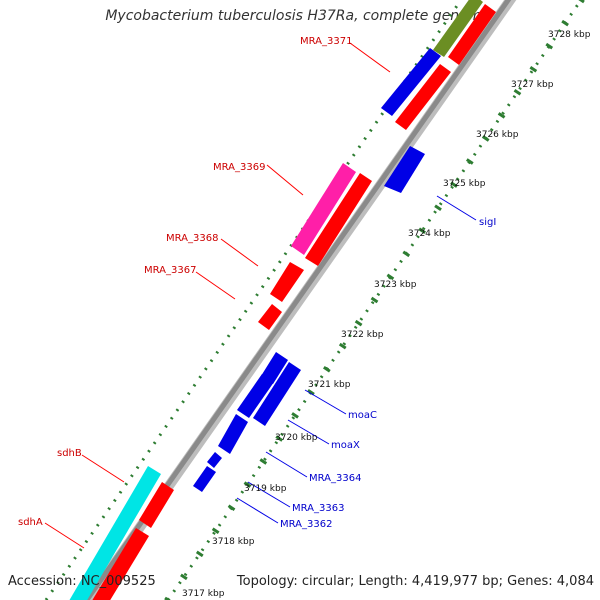  I want to click on kbp-label: 3723 kbp, so click(395, 285).